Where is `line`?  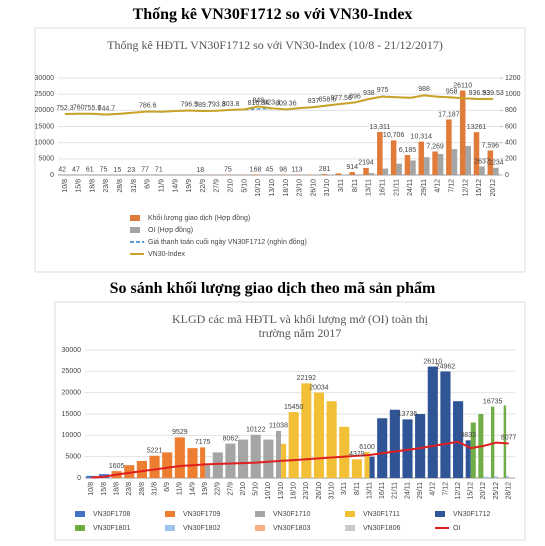 line is located at coordinates (300, 459).